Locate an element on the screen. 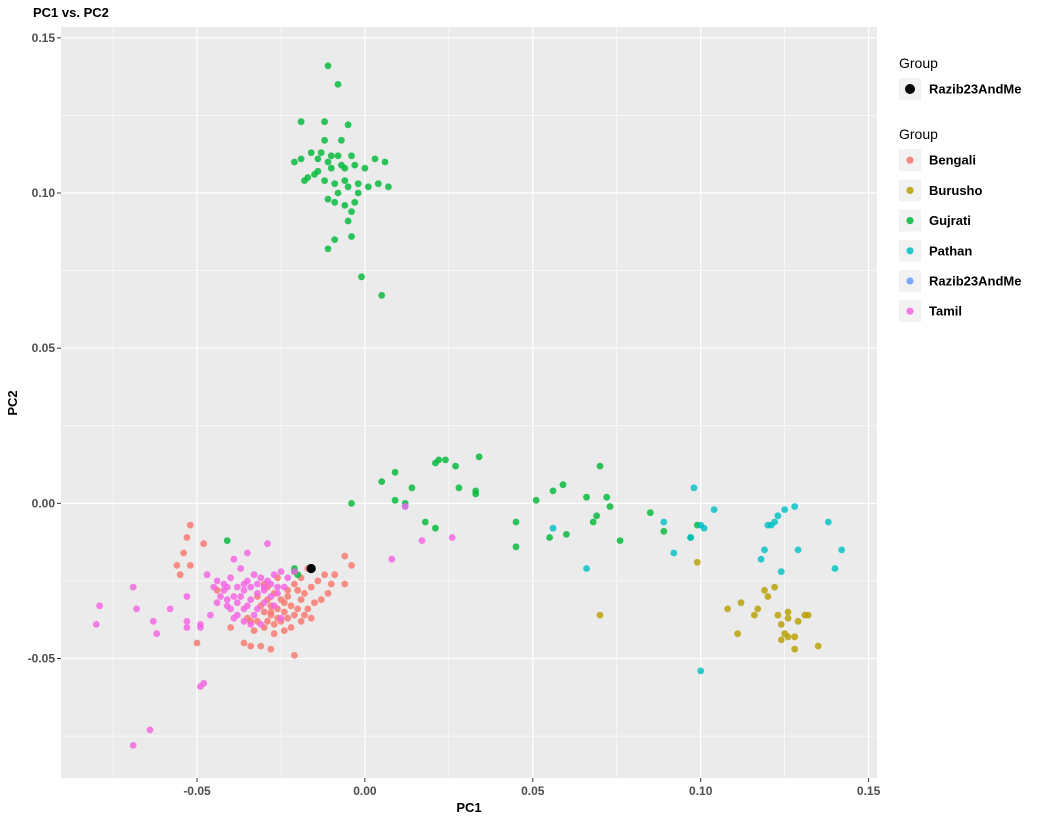 The image size is (1039, 823). x-tick-label: 0.00 is located at coordinates (365, 791).